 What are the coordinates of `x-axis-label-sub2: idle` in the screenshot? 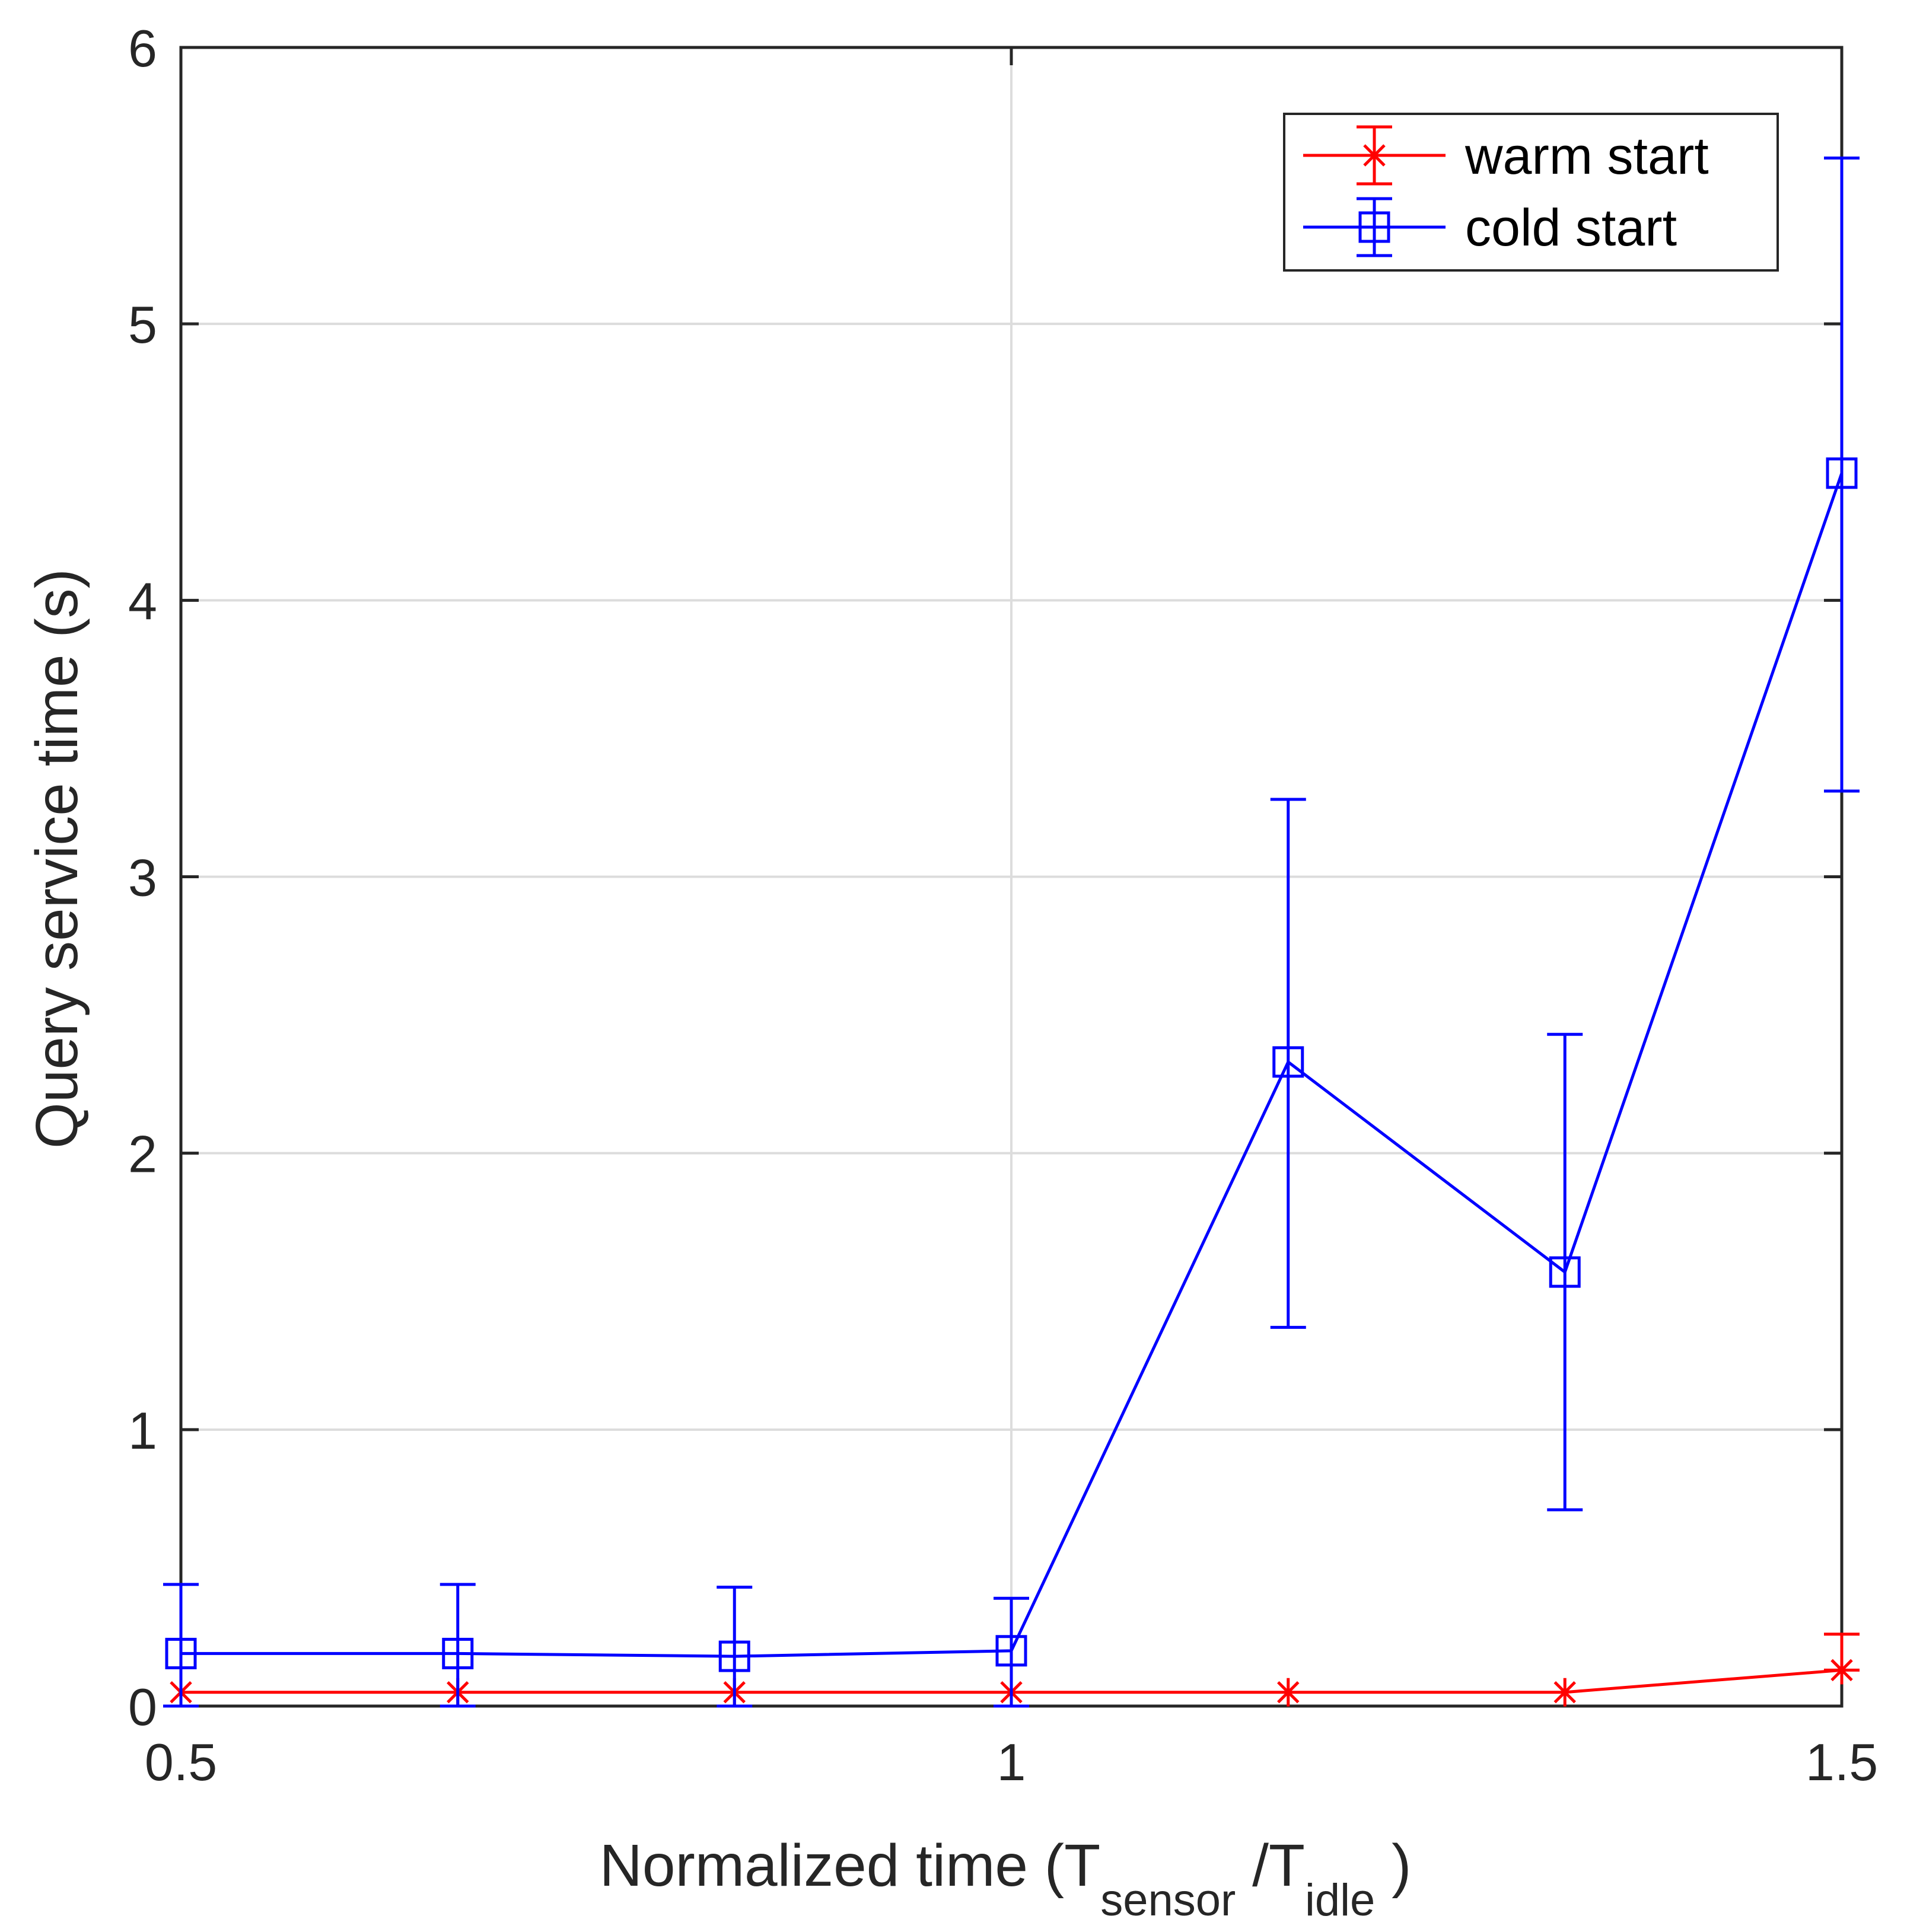 It's located at (1340, 1900).